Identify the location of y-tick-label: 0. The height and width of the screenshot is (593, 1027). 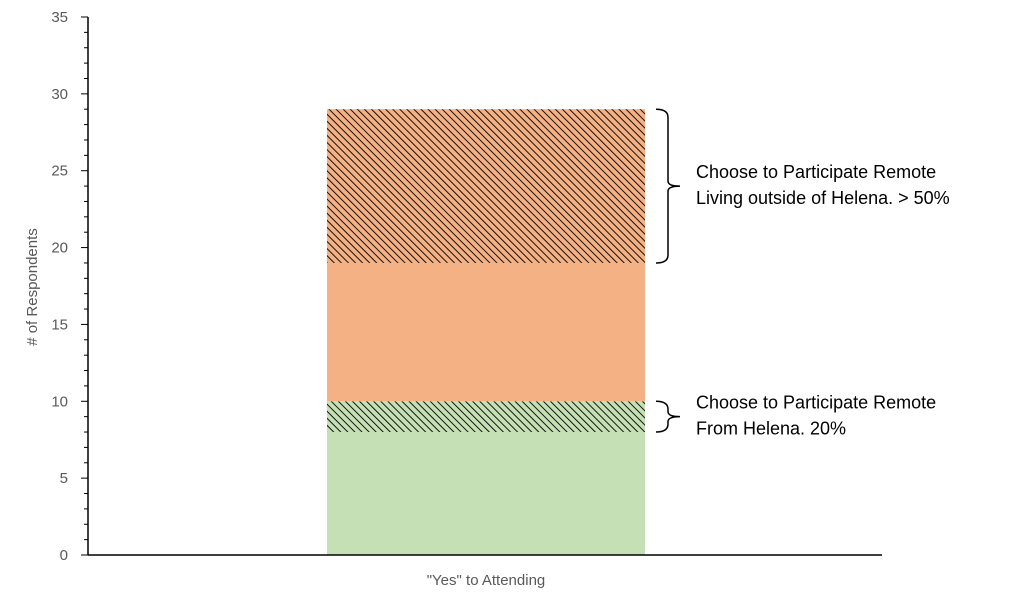
(64, 555).